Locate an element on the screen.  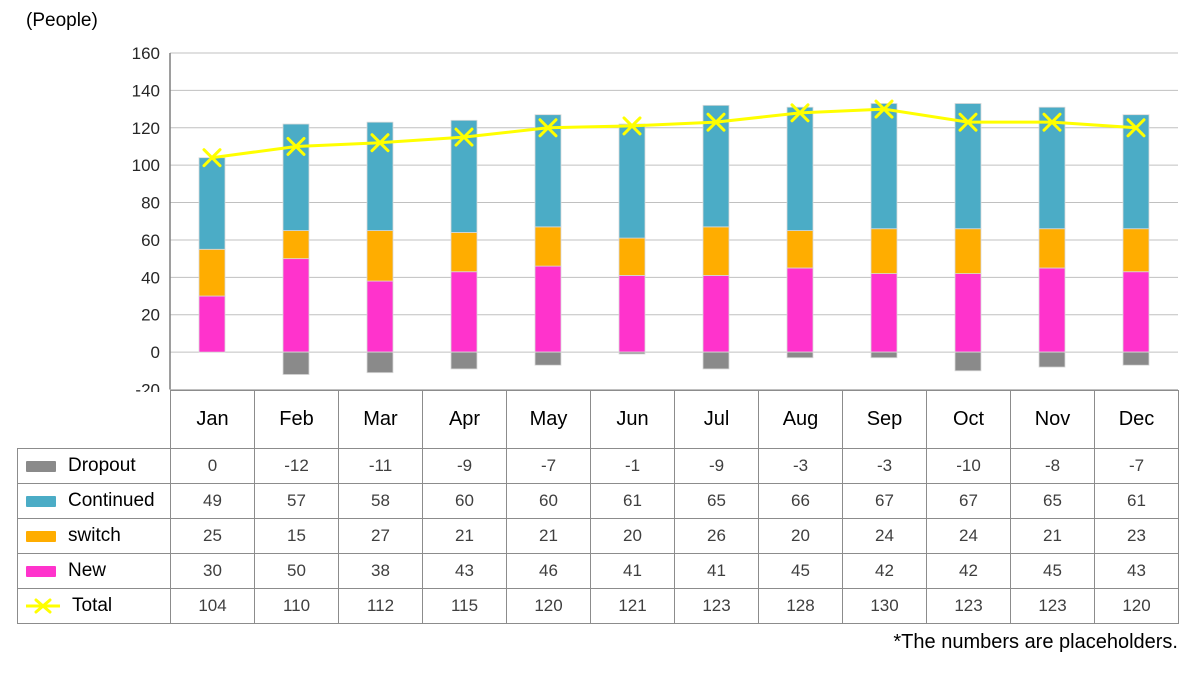
y-axis-title: (People) is located at coordinates (62, 20).